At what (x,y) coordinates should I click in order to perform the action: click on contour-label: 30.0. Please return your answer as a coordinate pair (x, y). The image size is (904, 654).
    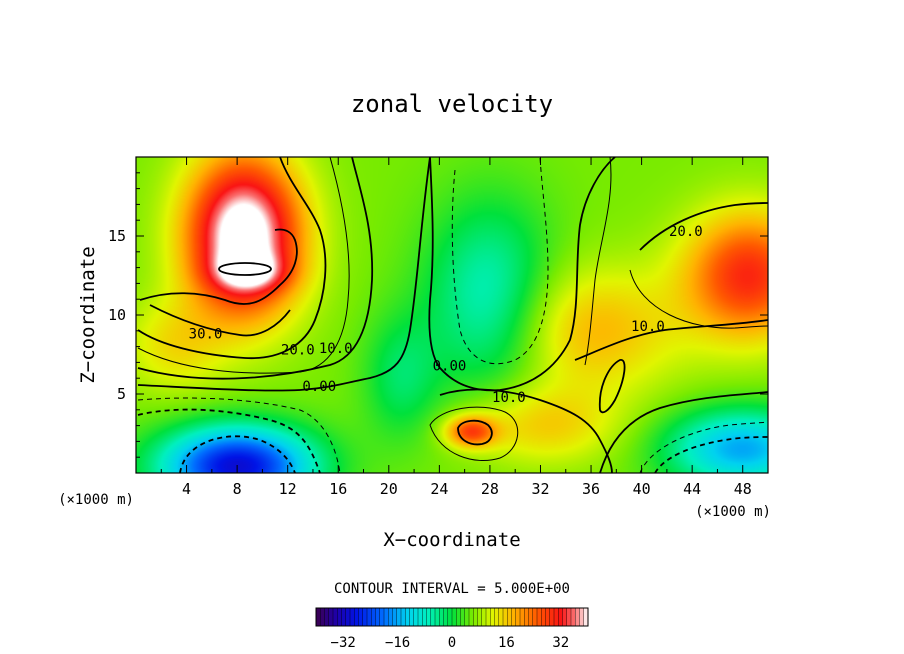
    Looking at the image, I should click on (206, 335).